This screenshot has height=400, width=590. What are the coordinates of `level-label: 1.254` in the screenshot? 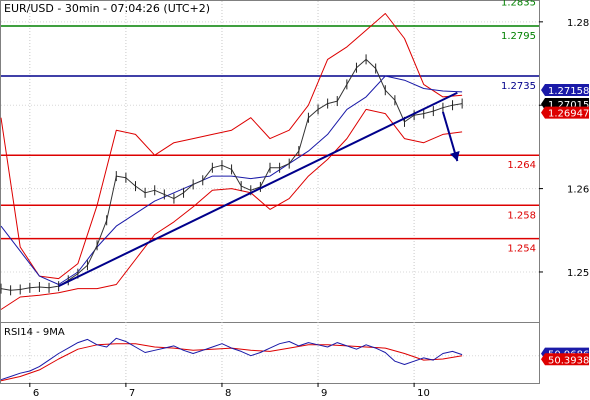 It's located at (521, 249).